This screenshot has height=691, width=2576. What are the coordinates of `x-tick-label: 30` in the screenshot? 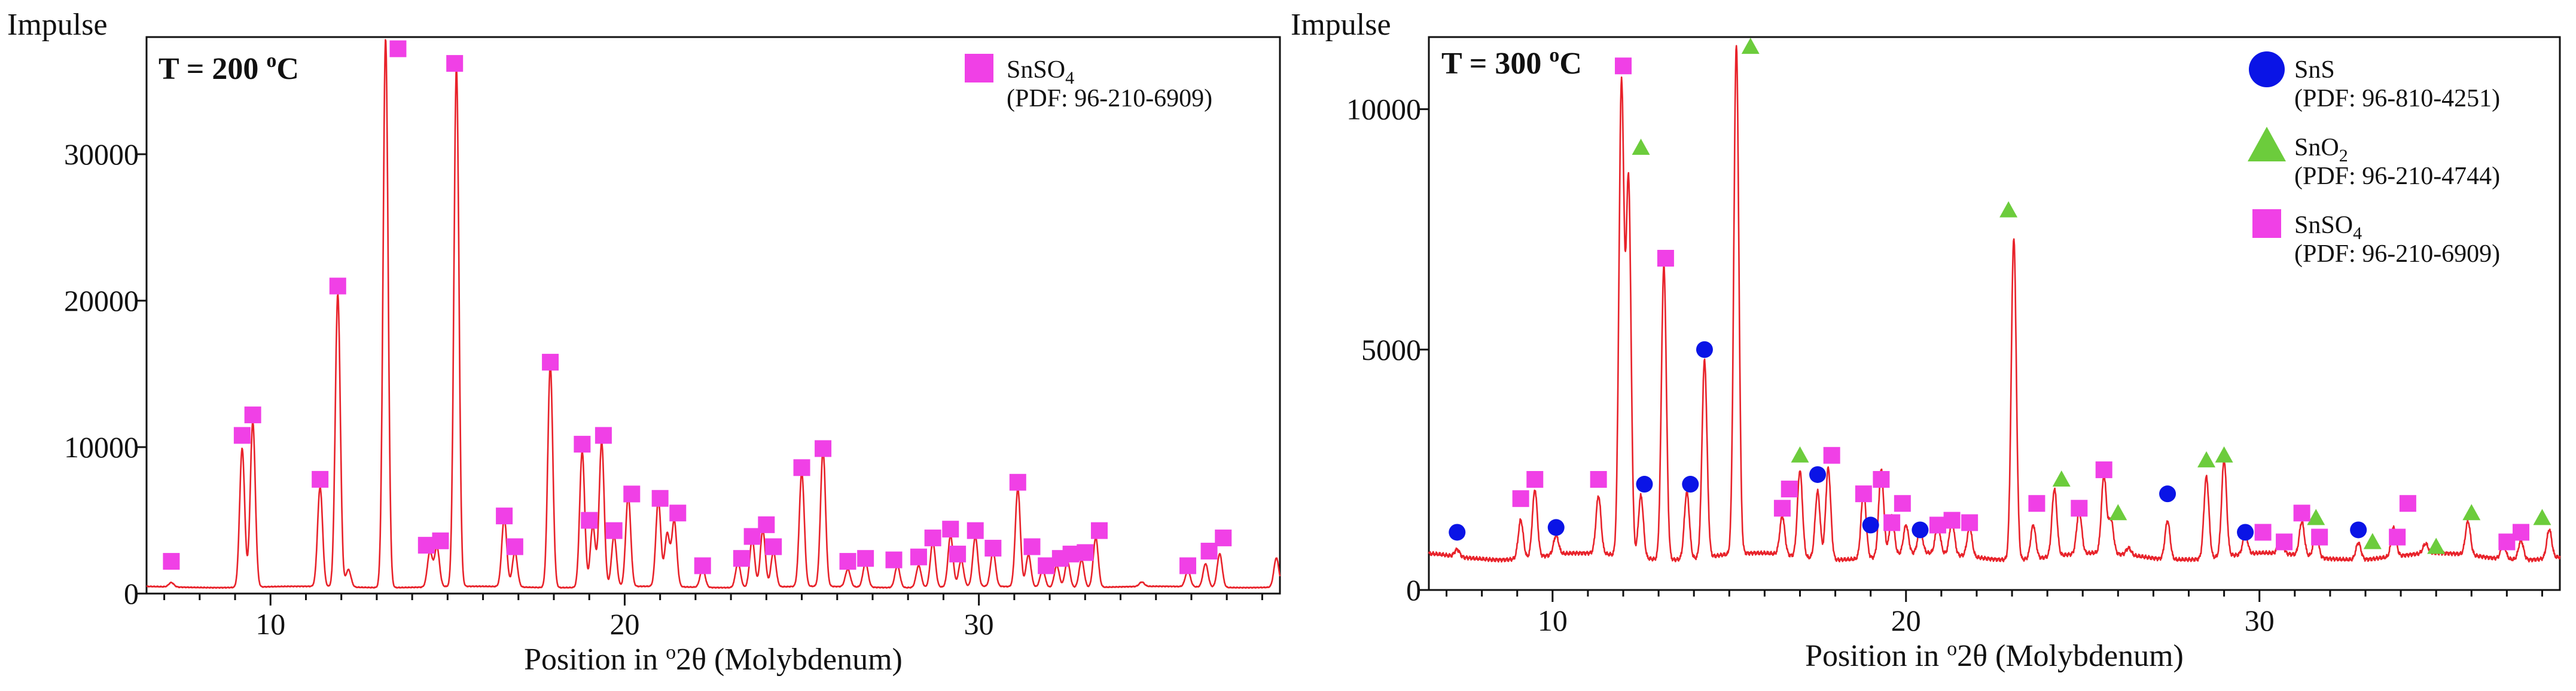 It's located at (2260, 620).